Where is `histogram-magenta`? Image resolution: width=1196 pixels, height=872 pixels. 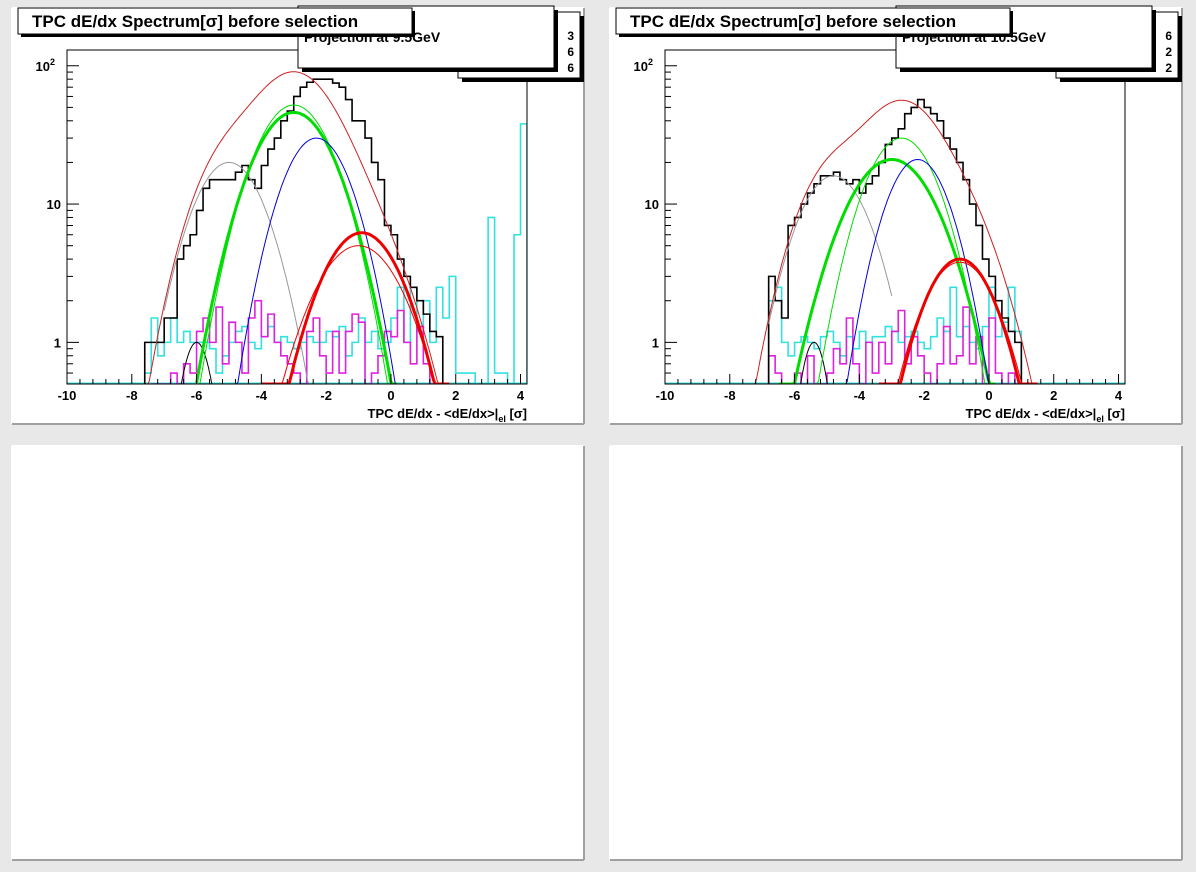
histogram-magenta is located at coordinates (294, 341).